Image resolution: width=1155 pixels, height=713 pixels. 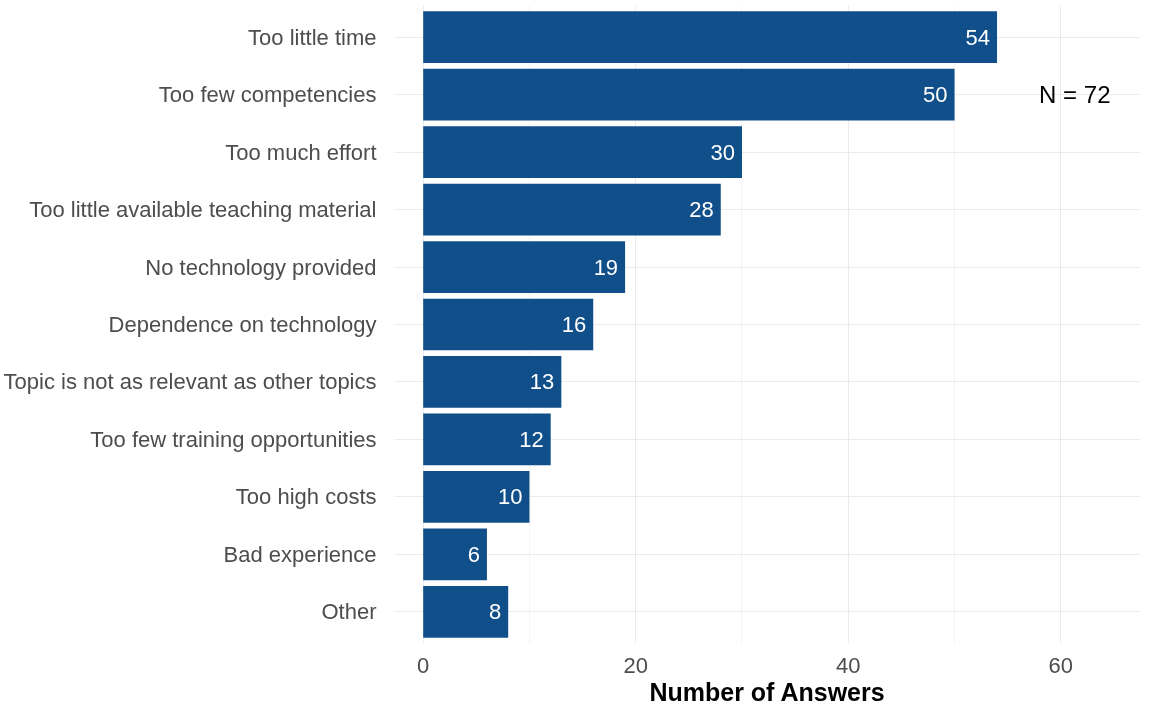 What do you see at coordinates (606, 267) in the screenshot?
I see `data-label: 19` at bounding box center [606, 267].